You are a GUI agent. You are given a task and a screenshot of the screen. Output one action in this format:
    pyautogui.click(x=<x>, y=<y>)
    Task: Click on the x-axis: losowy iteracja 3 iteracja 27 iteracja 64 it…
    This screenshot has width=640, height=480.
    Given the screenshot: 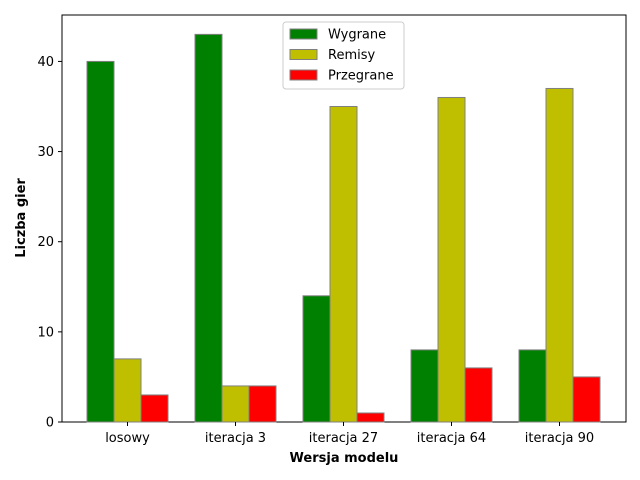 What is the action you would take?
    pyautogui.click(x=349, y=434)
    